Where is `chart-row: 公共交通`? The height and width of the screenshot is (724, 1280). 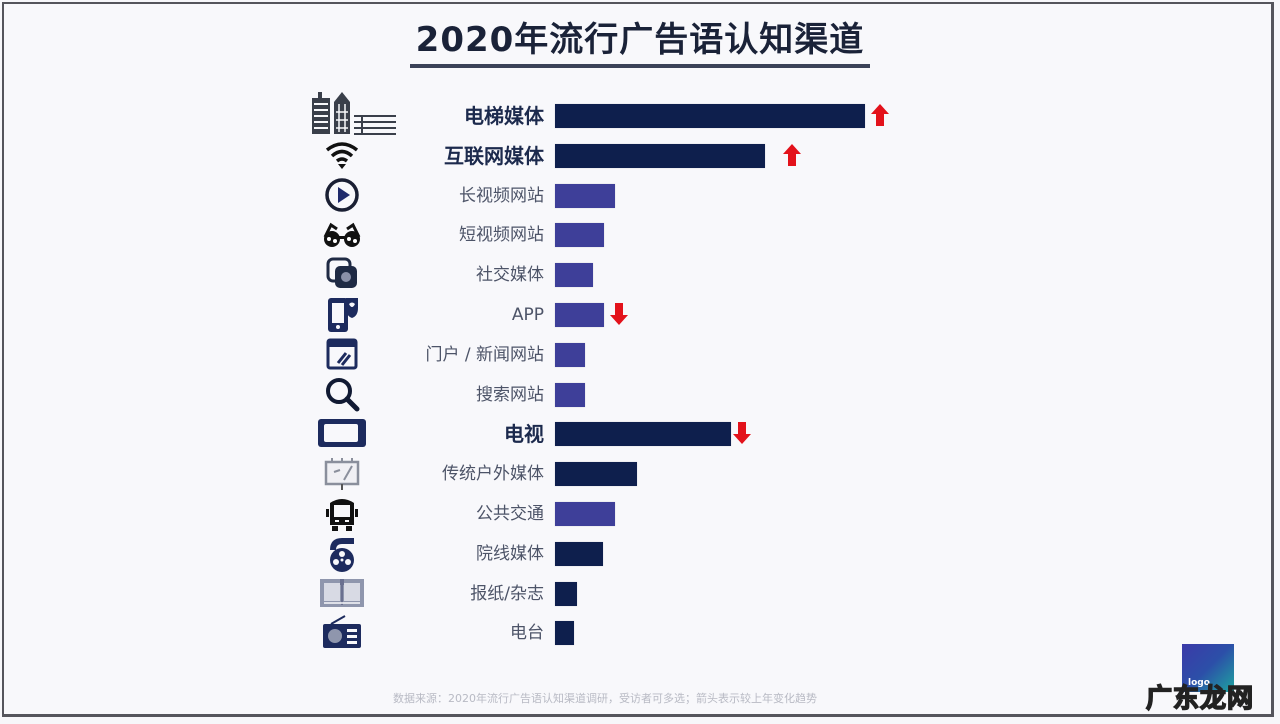 chart-row: 公共交通 is located at coordinates (640, 515).